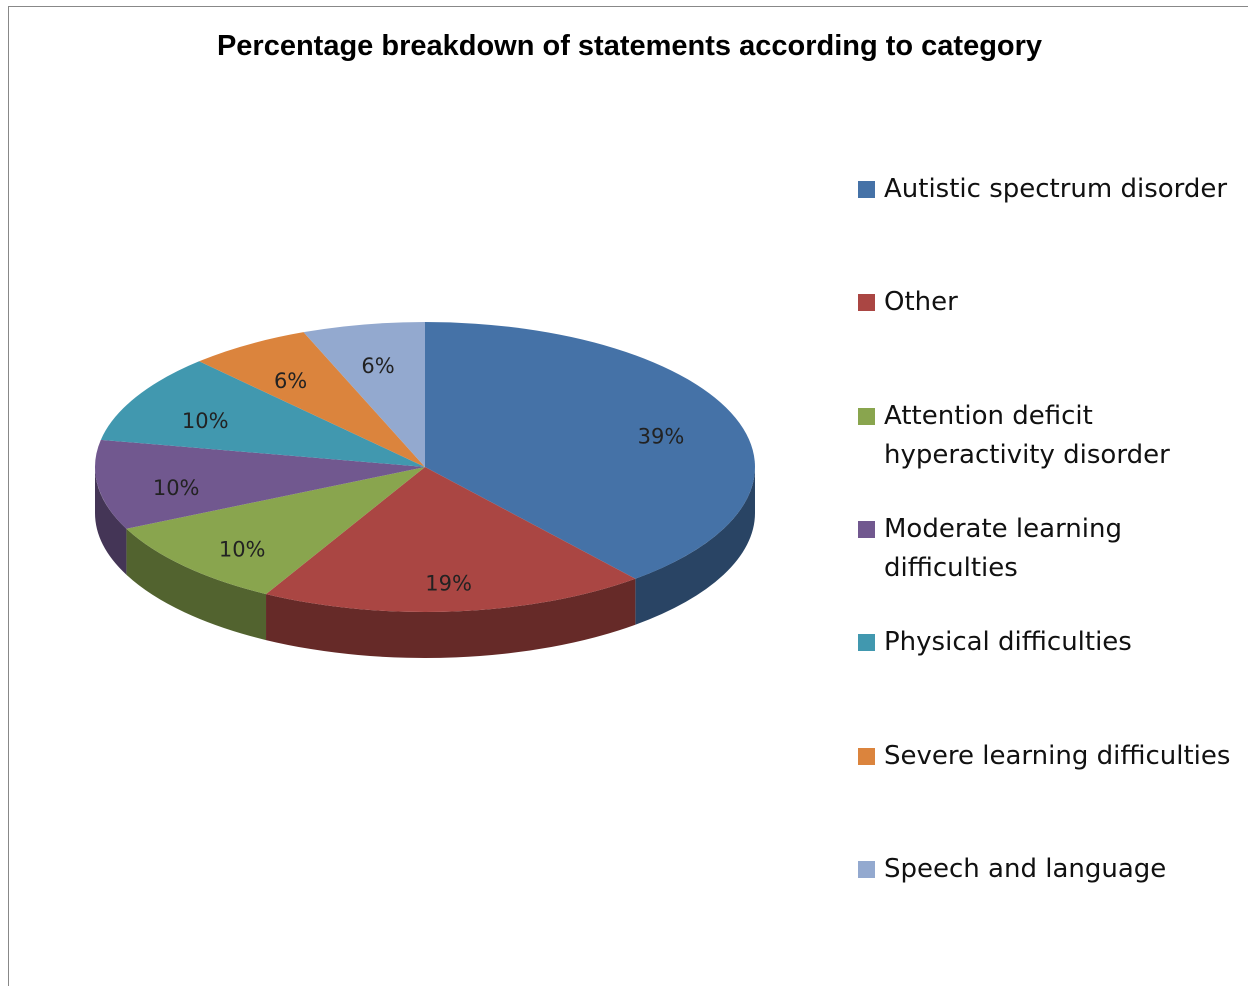 This screenshot has height=986, width=1249. I want to click on legend-item: Physical difficulties, so click(995, 642).